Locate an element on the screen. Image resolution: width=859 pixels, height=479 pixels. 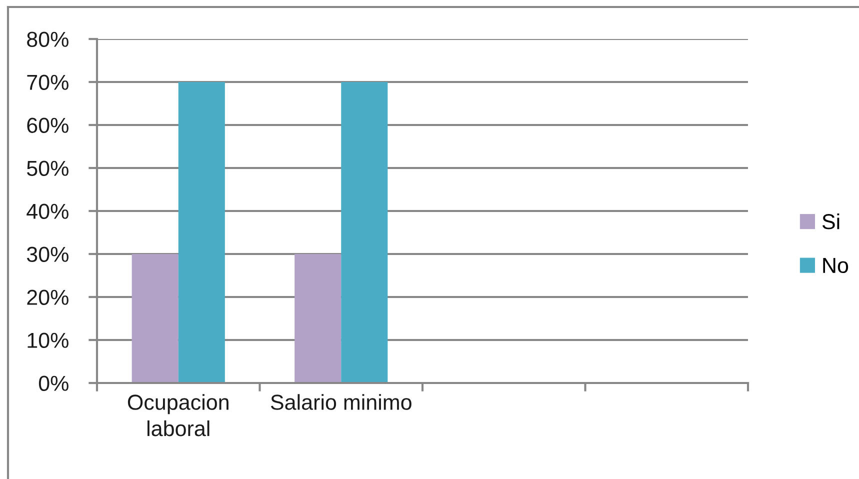
y-tick-label: 80% is located at coordinates (47, 40).